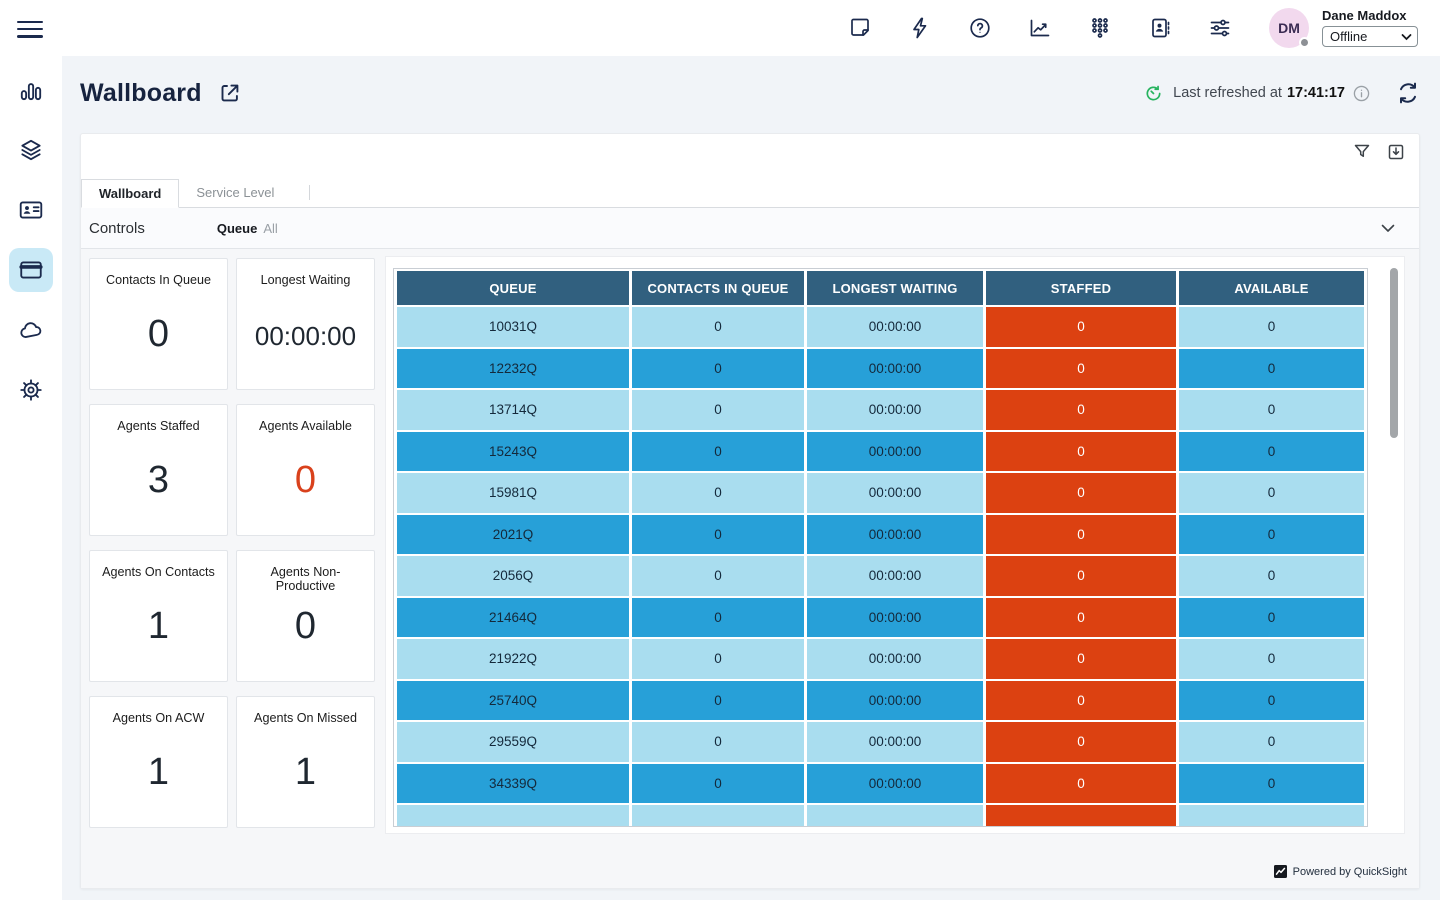 This screenshot has width=1440, height=900. Describe the element at coordinates (305, 762) in the screenshot. I see `kpi-card-agents-on-missed: Agents On Missed 1` at that location.